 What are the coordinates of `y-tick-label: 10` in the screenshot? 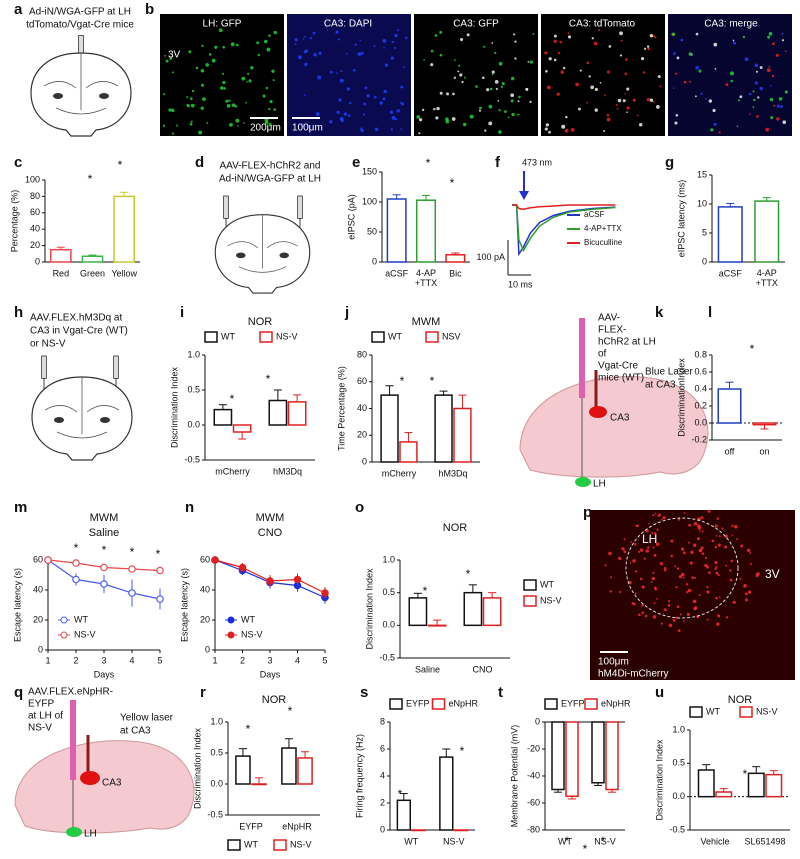 It's located at (702, 203).